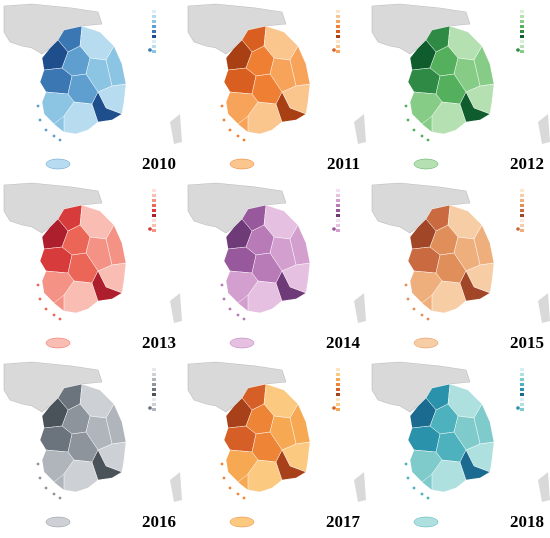 Image resolution: width=550 pixels, height=538 pixels. I want to click on map-panel-2012: 2012, so click(460, 90).